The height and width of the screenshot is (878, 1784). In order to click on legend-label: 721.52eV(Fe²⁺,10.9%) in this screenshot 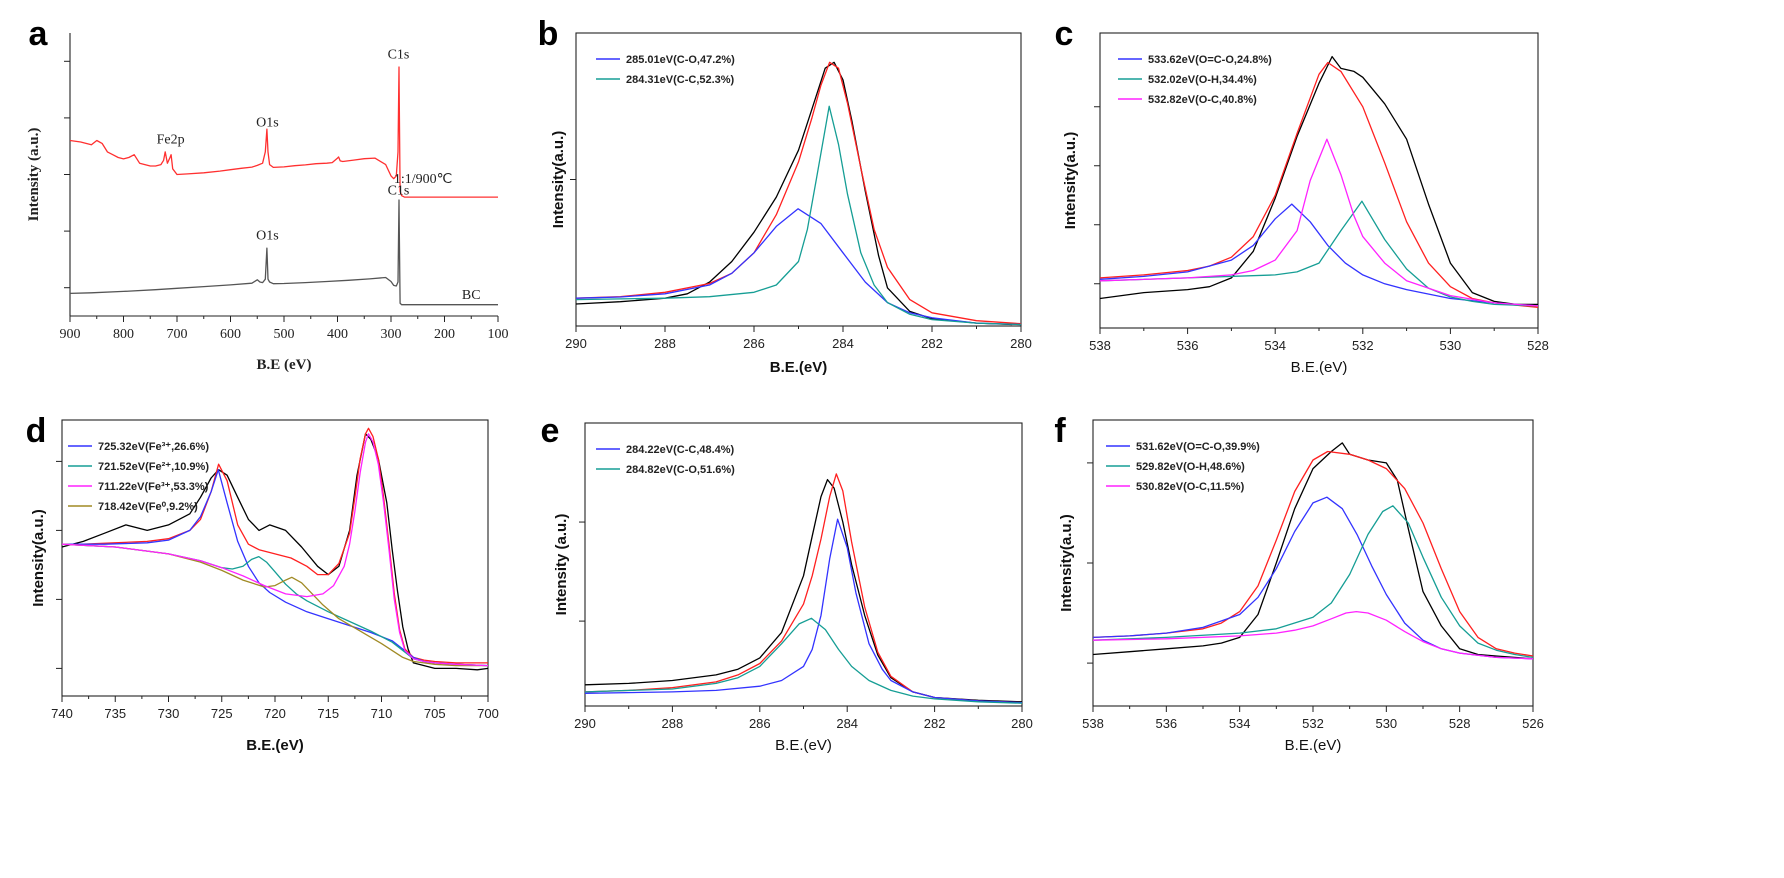, I will do `click(153, 467)`.